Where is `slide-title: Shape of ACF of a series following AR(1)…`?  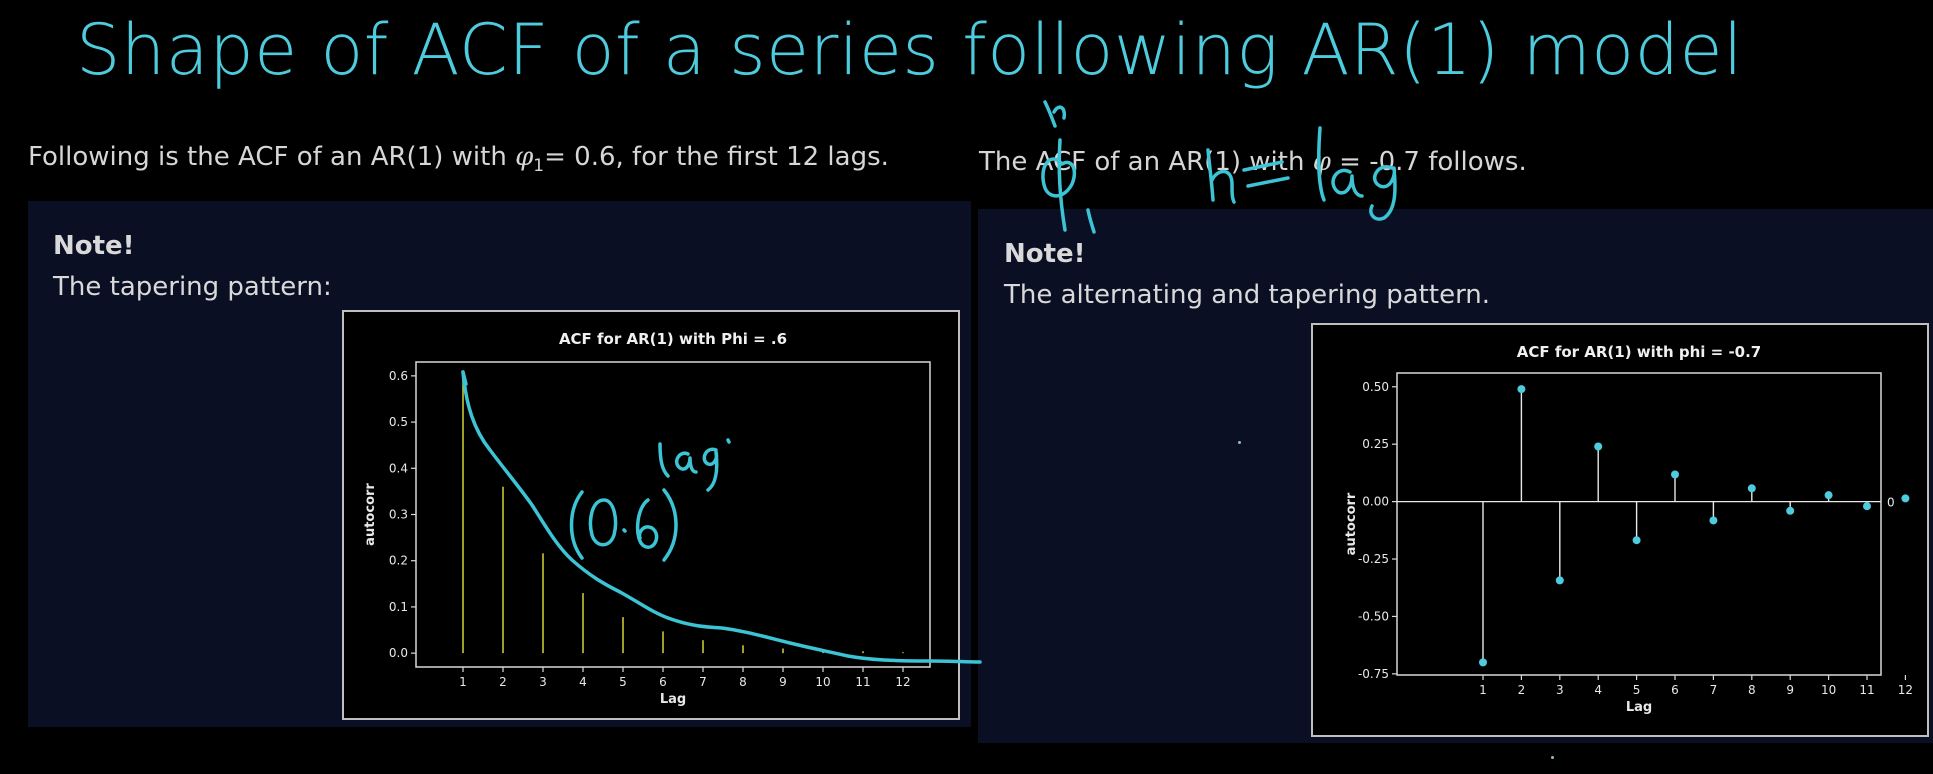
slide-title: Shape of ACF of a series following AR(1)… is located at coordinates (910, 50).